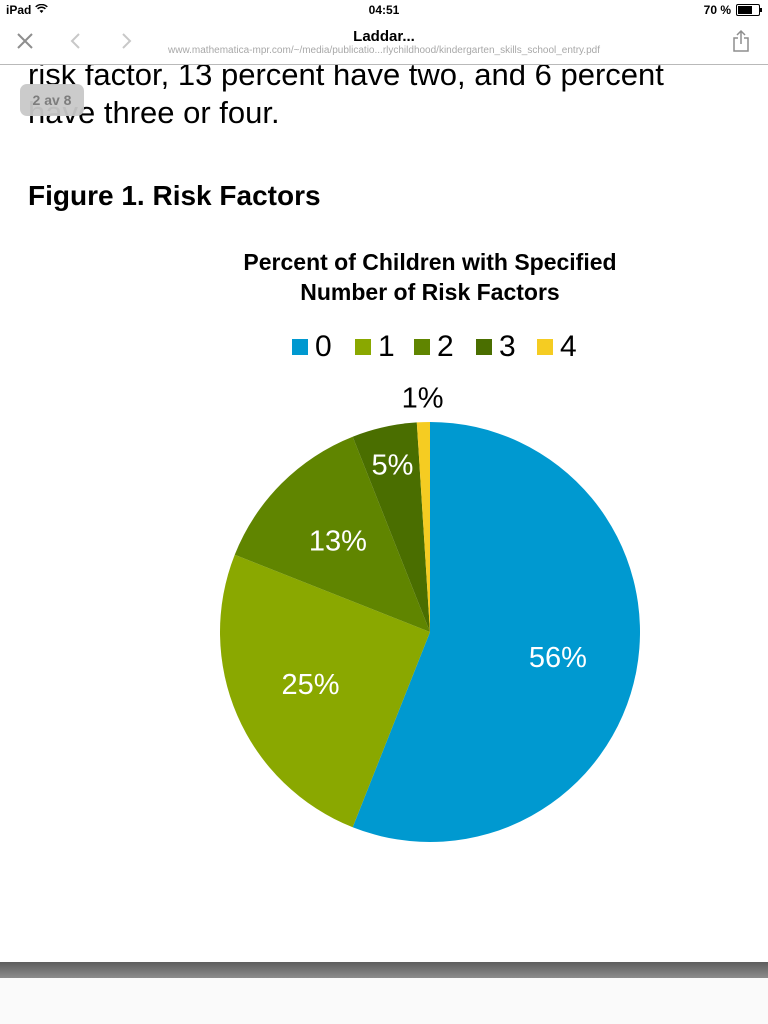 The image size is (768, 1024). Describe the element at coordinates (384, 970) in the screenshot. I see `page-bottom-shadow` at that location.